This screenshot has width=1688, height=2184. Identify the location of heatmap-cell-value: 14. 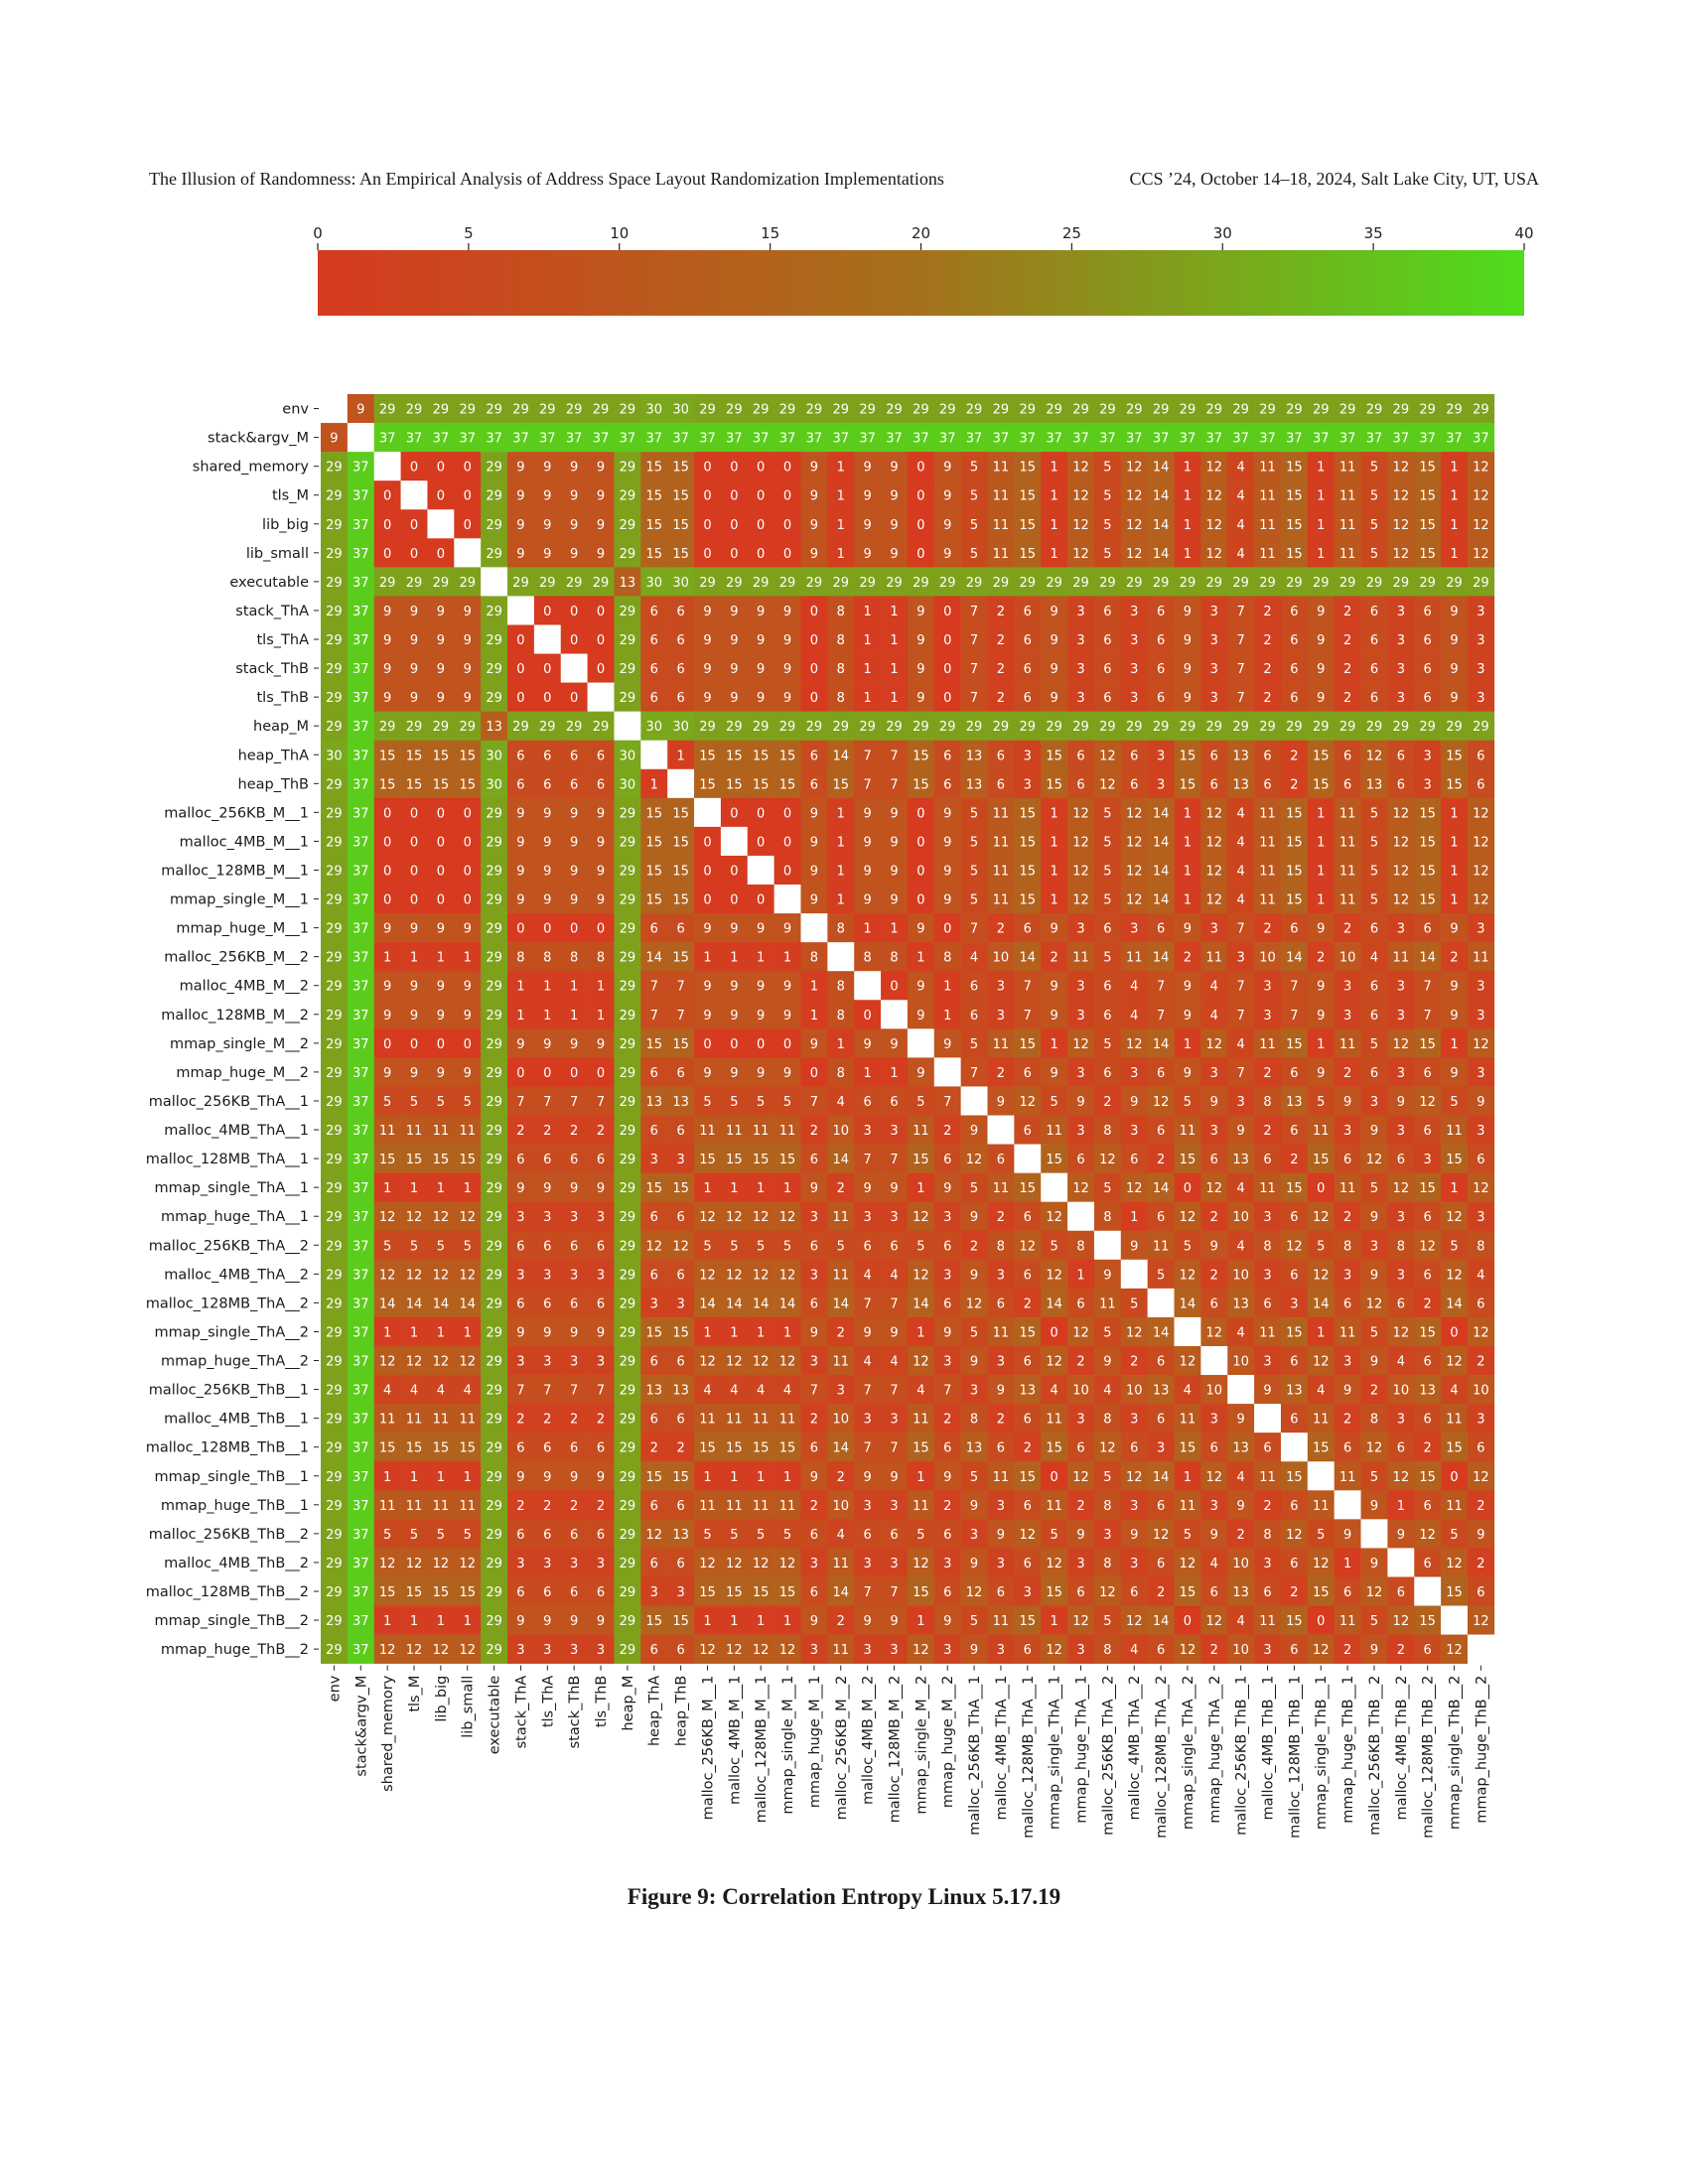
(840, 1304).